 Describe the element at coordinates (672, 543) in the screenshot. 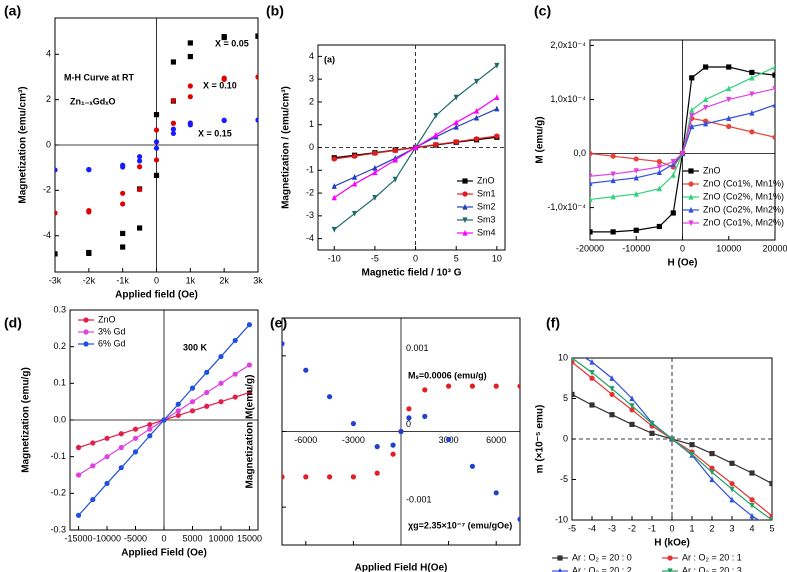

I see `x-axis-label: H (kOe)` at that location.